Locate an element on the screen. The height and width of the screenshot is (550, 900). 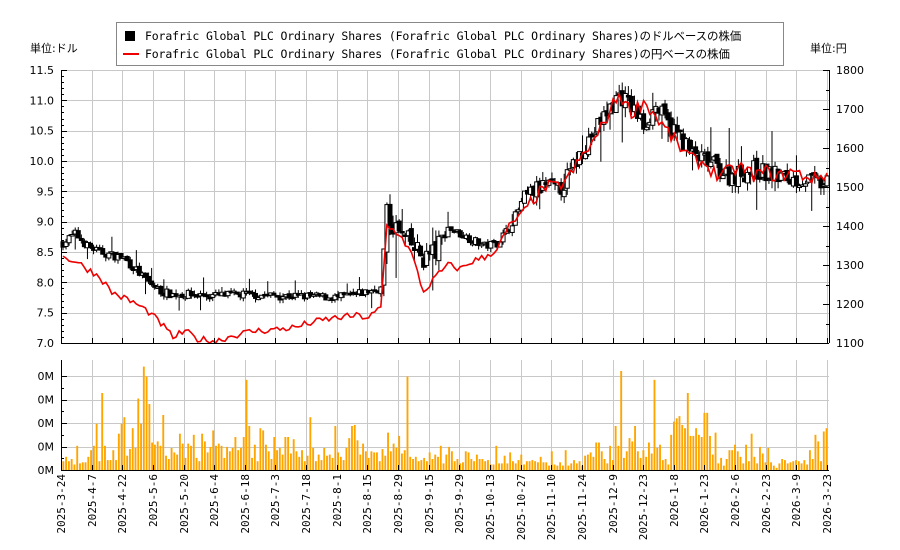
x-date-tick-label: 2025-6-18 is located at coordinates (245, 504).